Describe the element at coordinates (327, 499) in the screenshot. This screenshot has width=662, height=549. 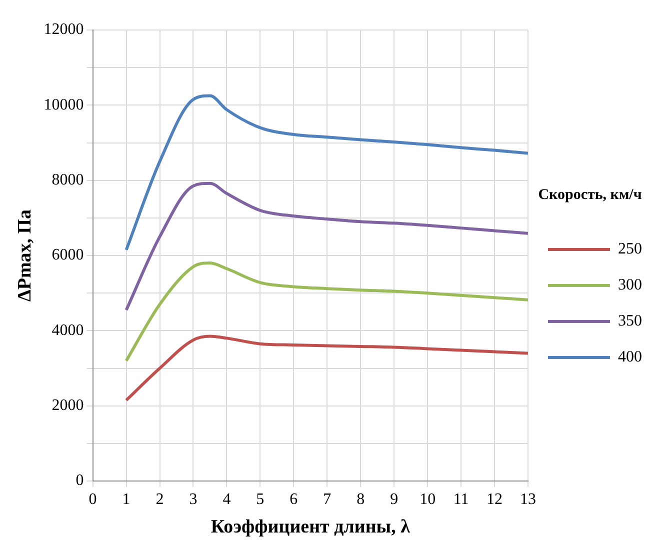
I see `x-tick-label: 7` at that location.